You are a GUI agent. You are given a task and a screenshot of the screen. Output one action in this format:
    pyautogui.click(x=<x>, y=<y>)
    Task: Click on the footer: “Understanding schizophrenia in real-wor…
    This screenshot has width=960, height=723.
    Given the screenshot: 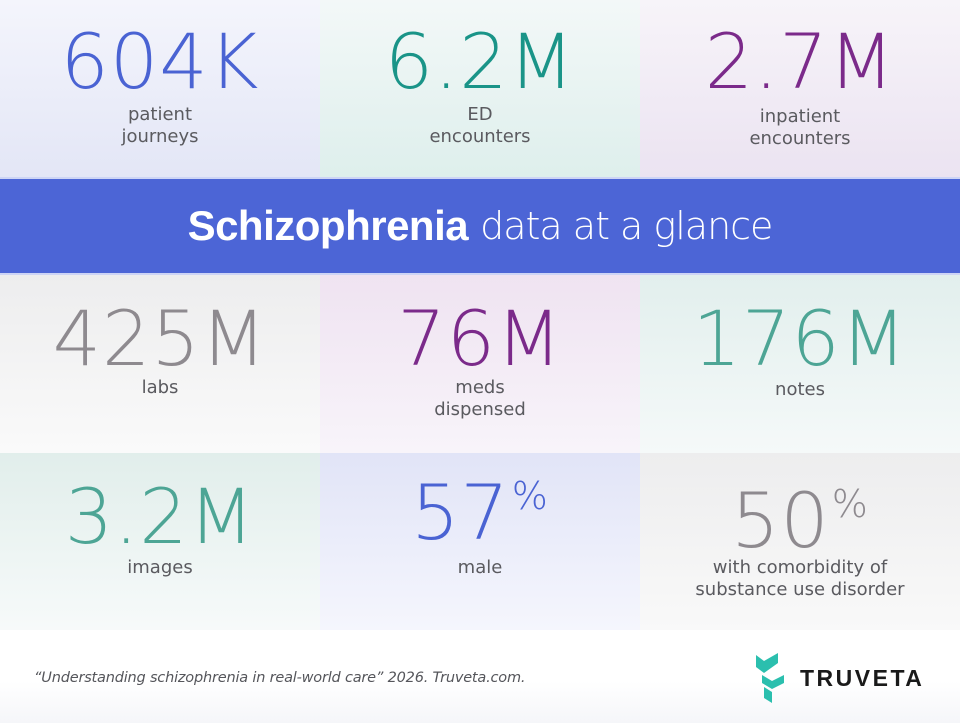 What is the action you would take?
    pyautogui.click(x=480, y=676)
    